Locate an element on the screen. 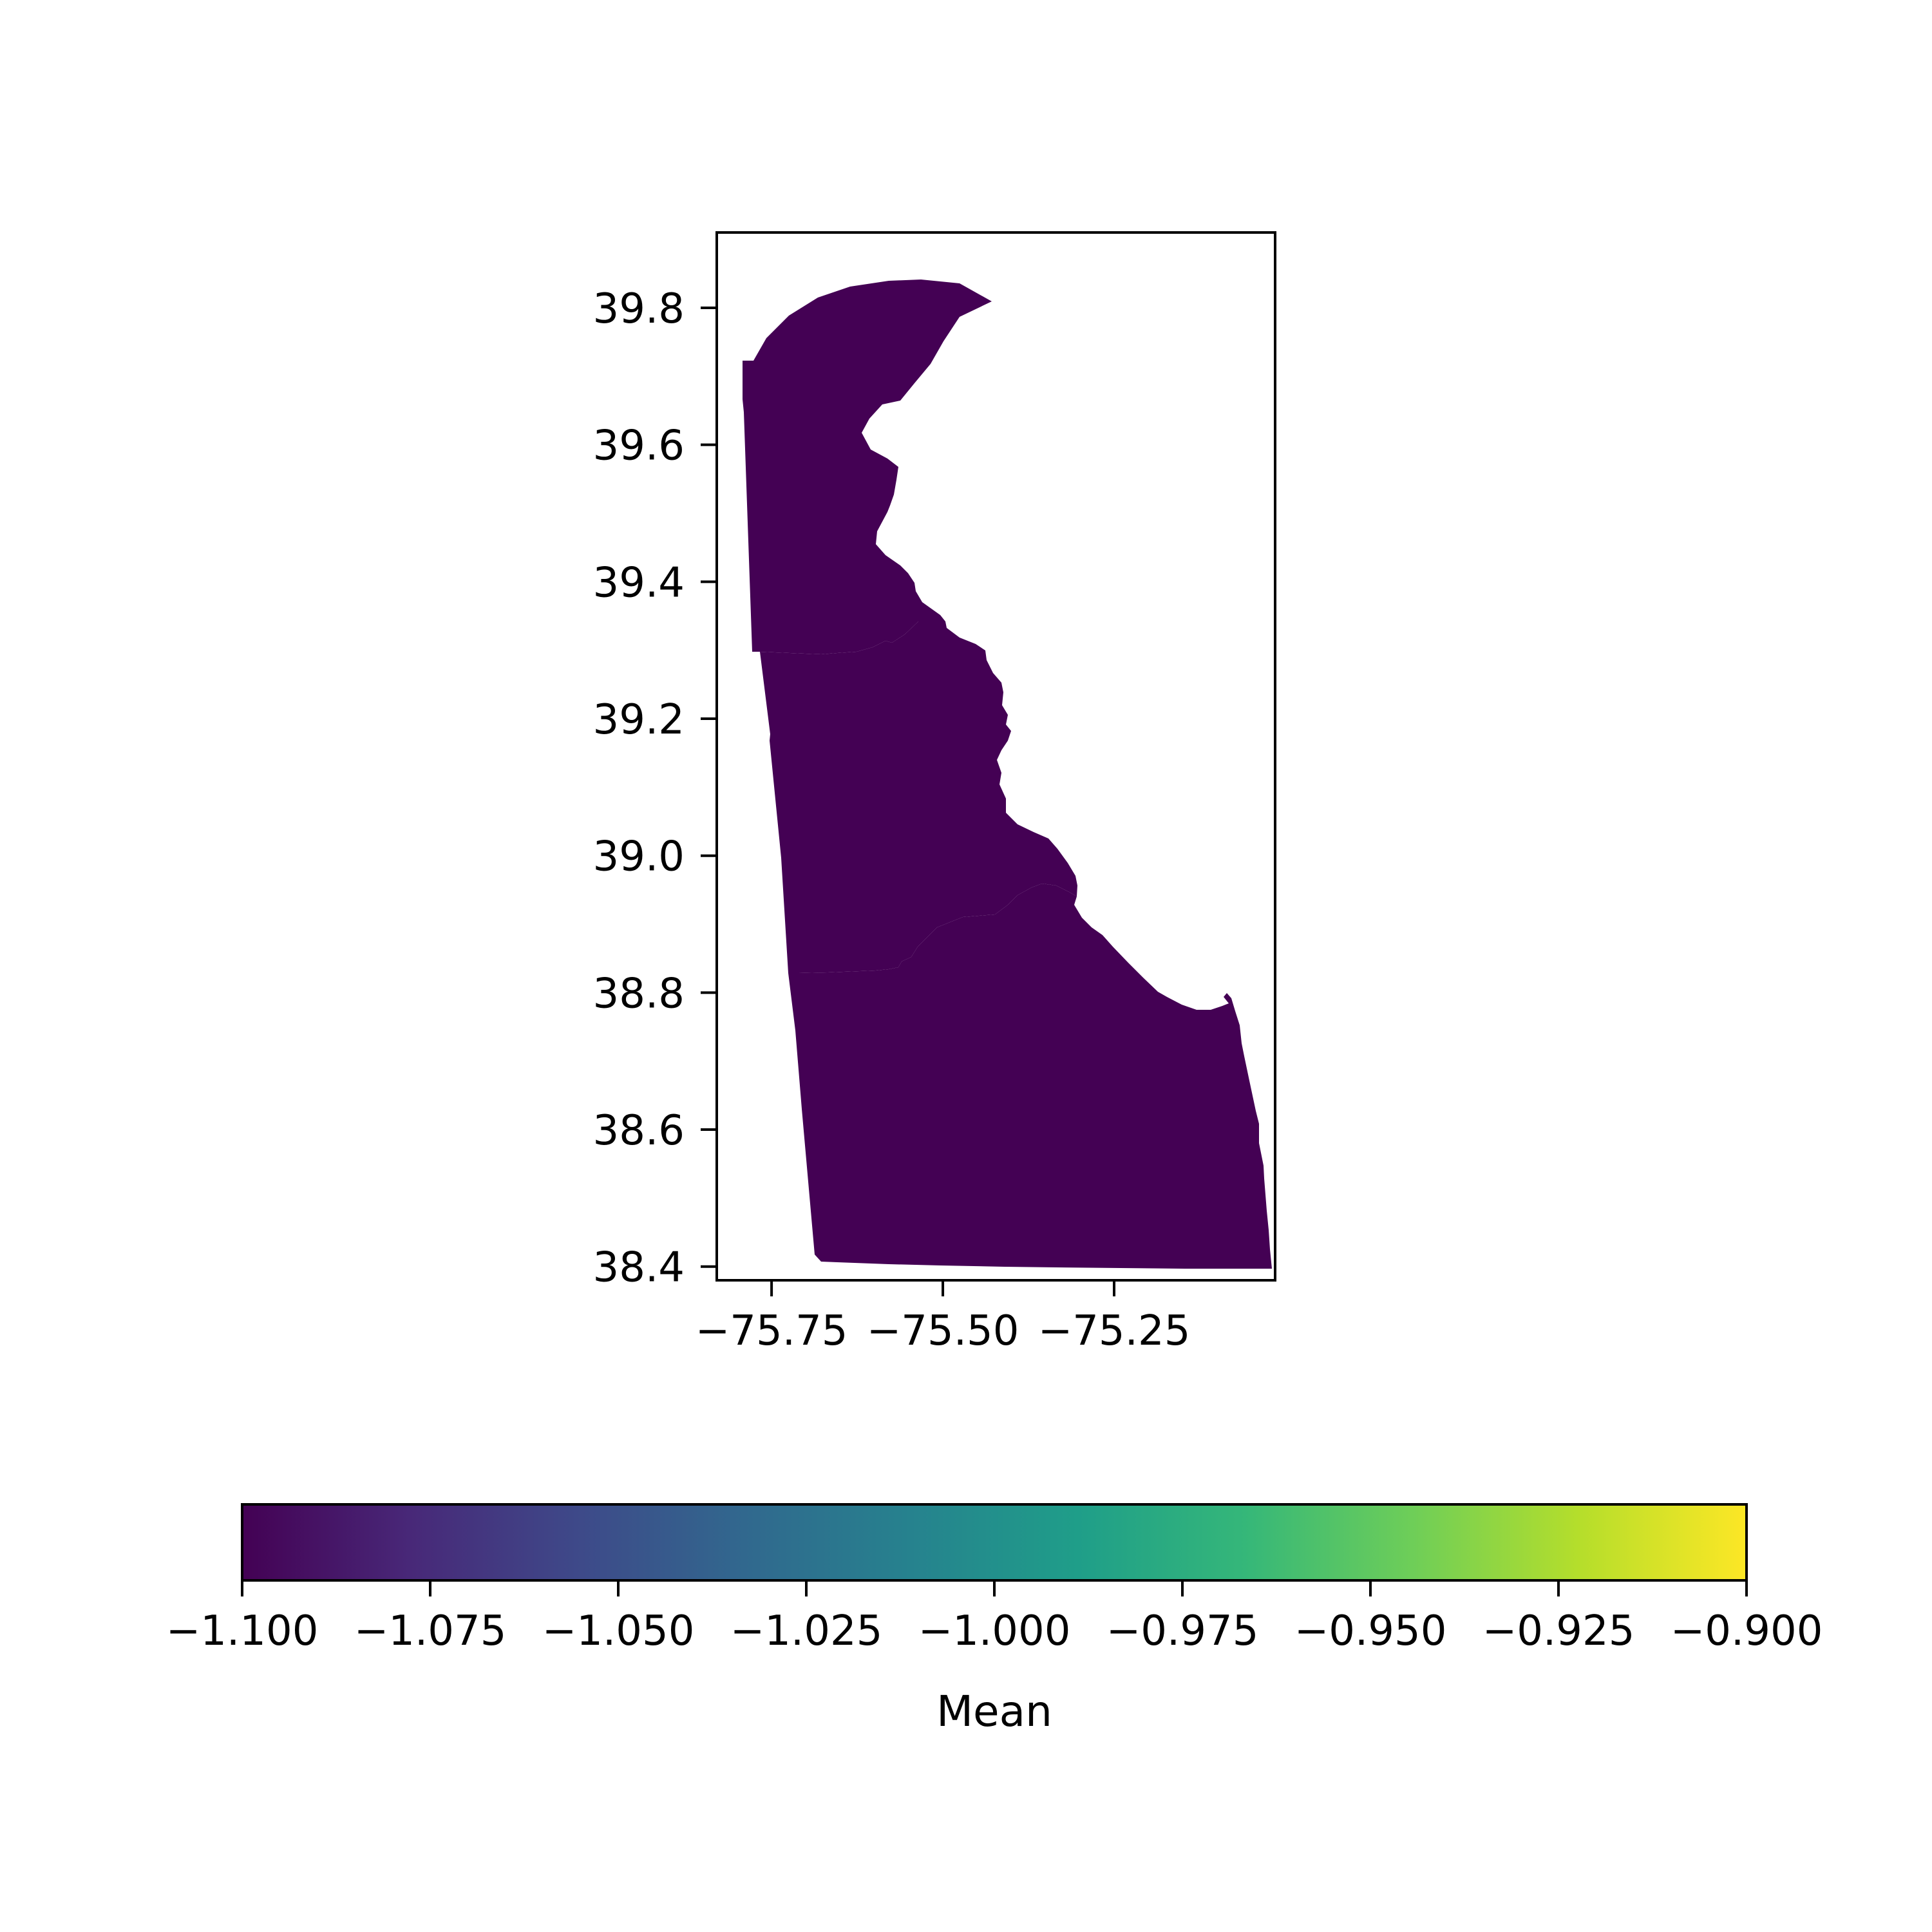 The width and height of the screenshot is (1932, 1932). y-tick-label: 38.6 is located at coordinates (639, 1131).